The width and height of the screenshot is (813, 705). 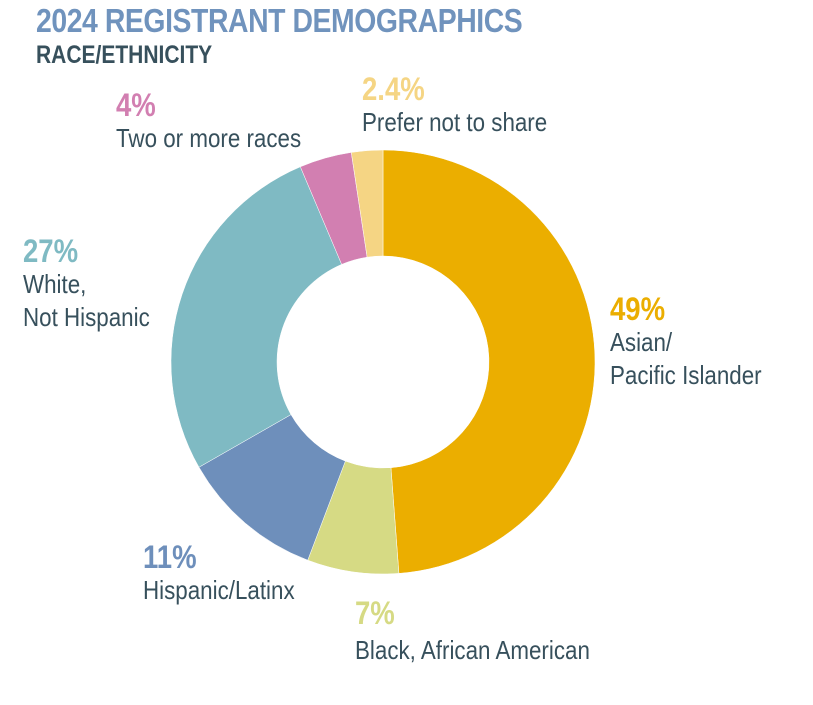 I want to click on slice-white, so click(x=256, y=317).